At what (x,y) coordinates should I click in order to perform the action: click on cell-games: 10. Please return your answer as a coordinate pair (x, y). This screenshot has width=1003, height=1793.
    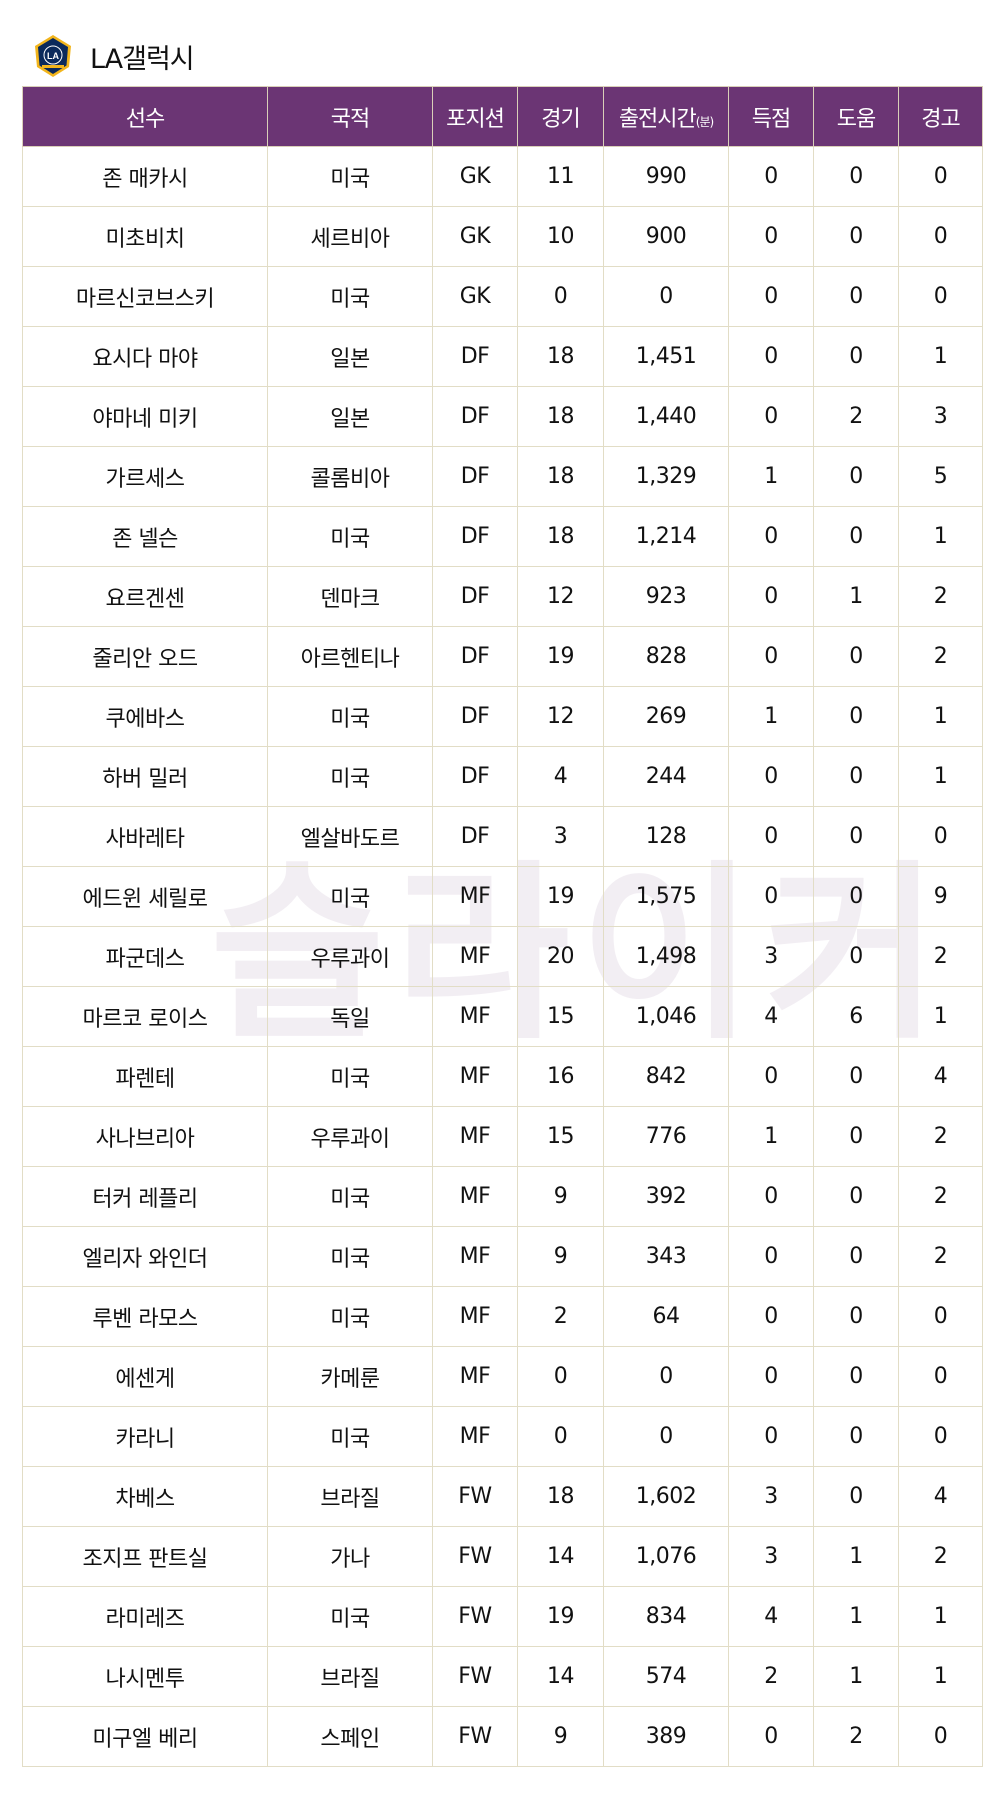
    Looking at the image, I should click on (560, 236).